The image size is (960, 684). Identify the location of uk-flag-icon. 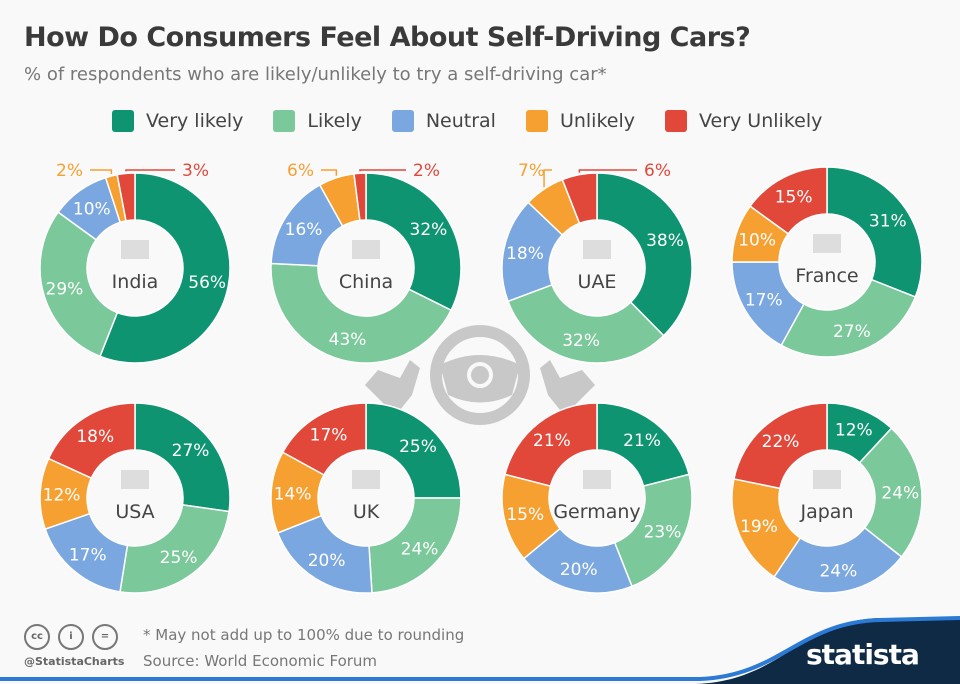
(366, 479).